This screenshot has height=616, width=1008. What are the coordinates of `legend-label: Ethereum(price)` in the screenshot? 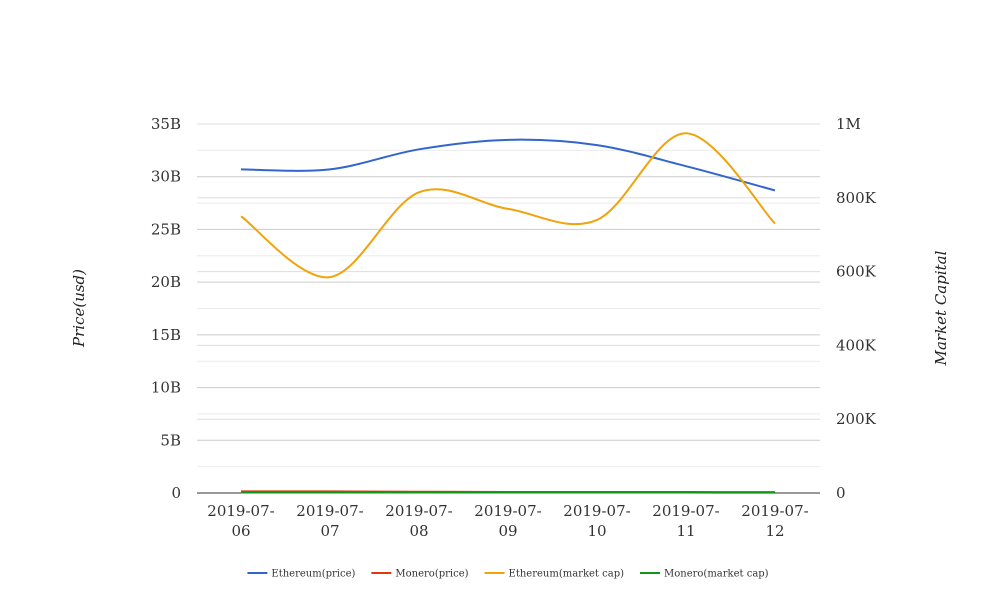 It's located at (313, 574).